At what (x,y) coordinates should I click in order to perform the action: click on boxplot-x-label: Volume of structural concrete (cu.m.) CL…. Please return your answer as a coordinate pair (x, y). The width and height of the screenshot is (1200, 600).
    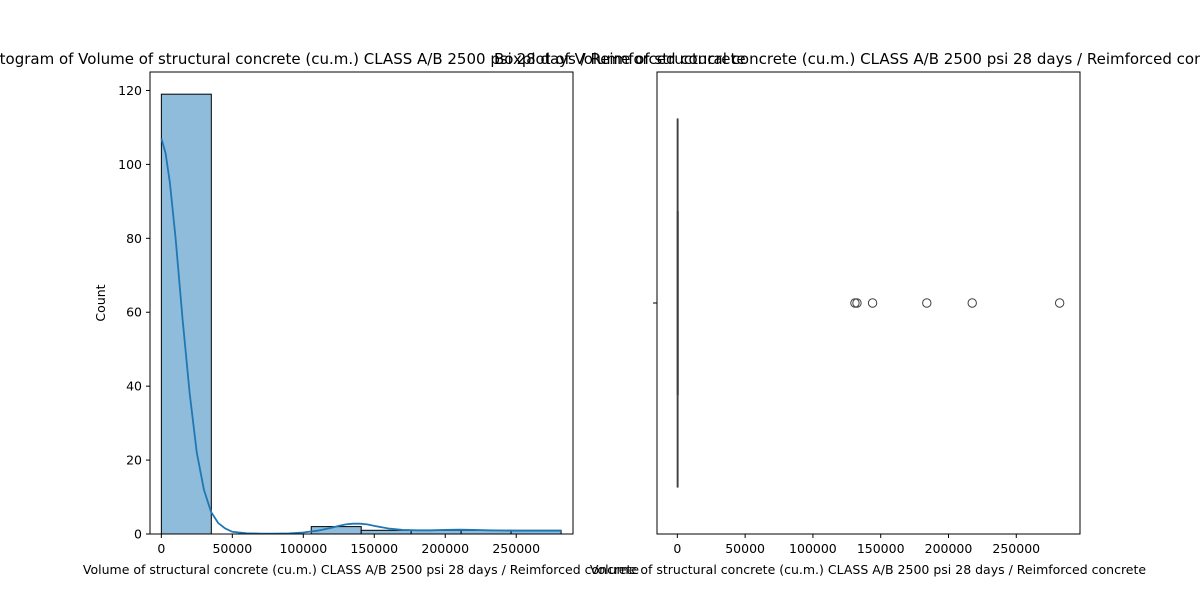
    Looking at the image, I should click on (868, 569).